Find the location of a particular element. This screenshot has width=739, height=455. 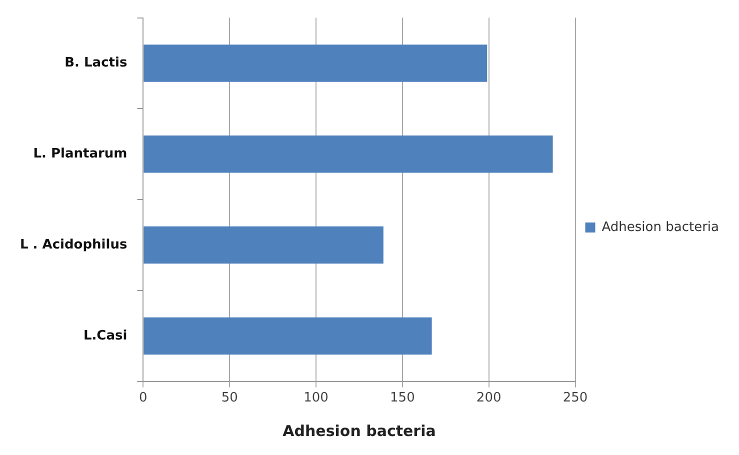

x-axis-title: Adhesion bacteria is located at coordinates (359, 431).